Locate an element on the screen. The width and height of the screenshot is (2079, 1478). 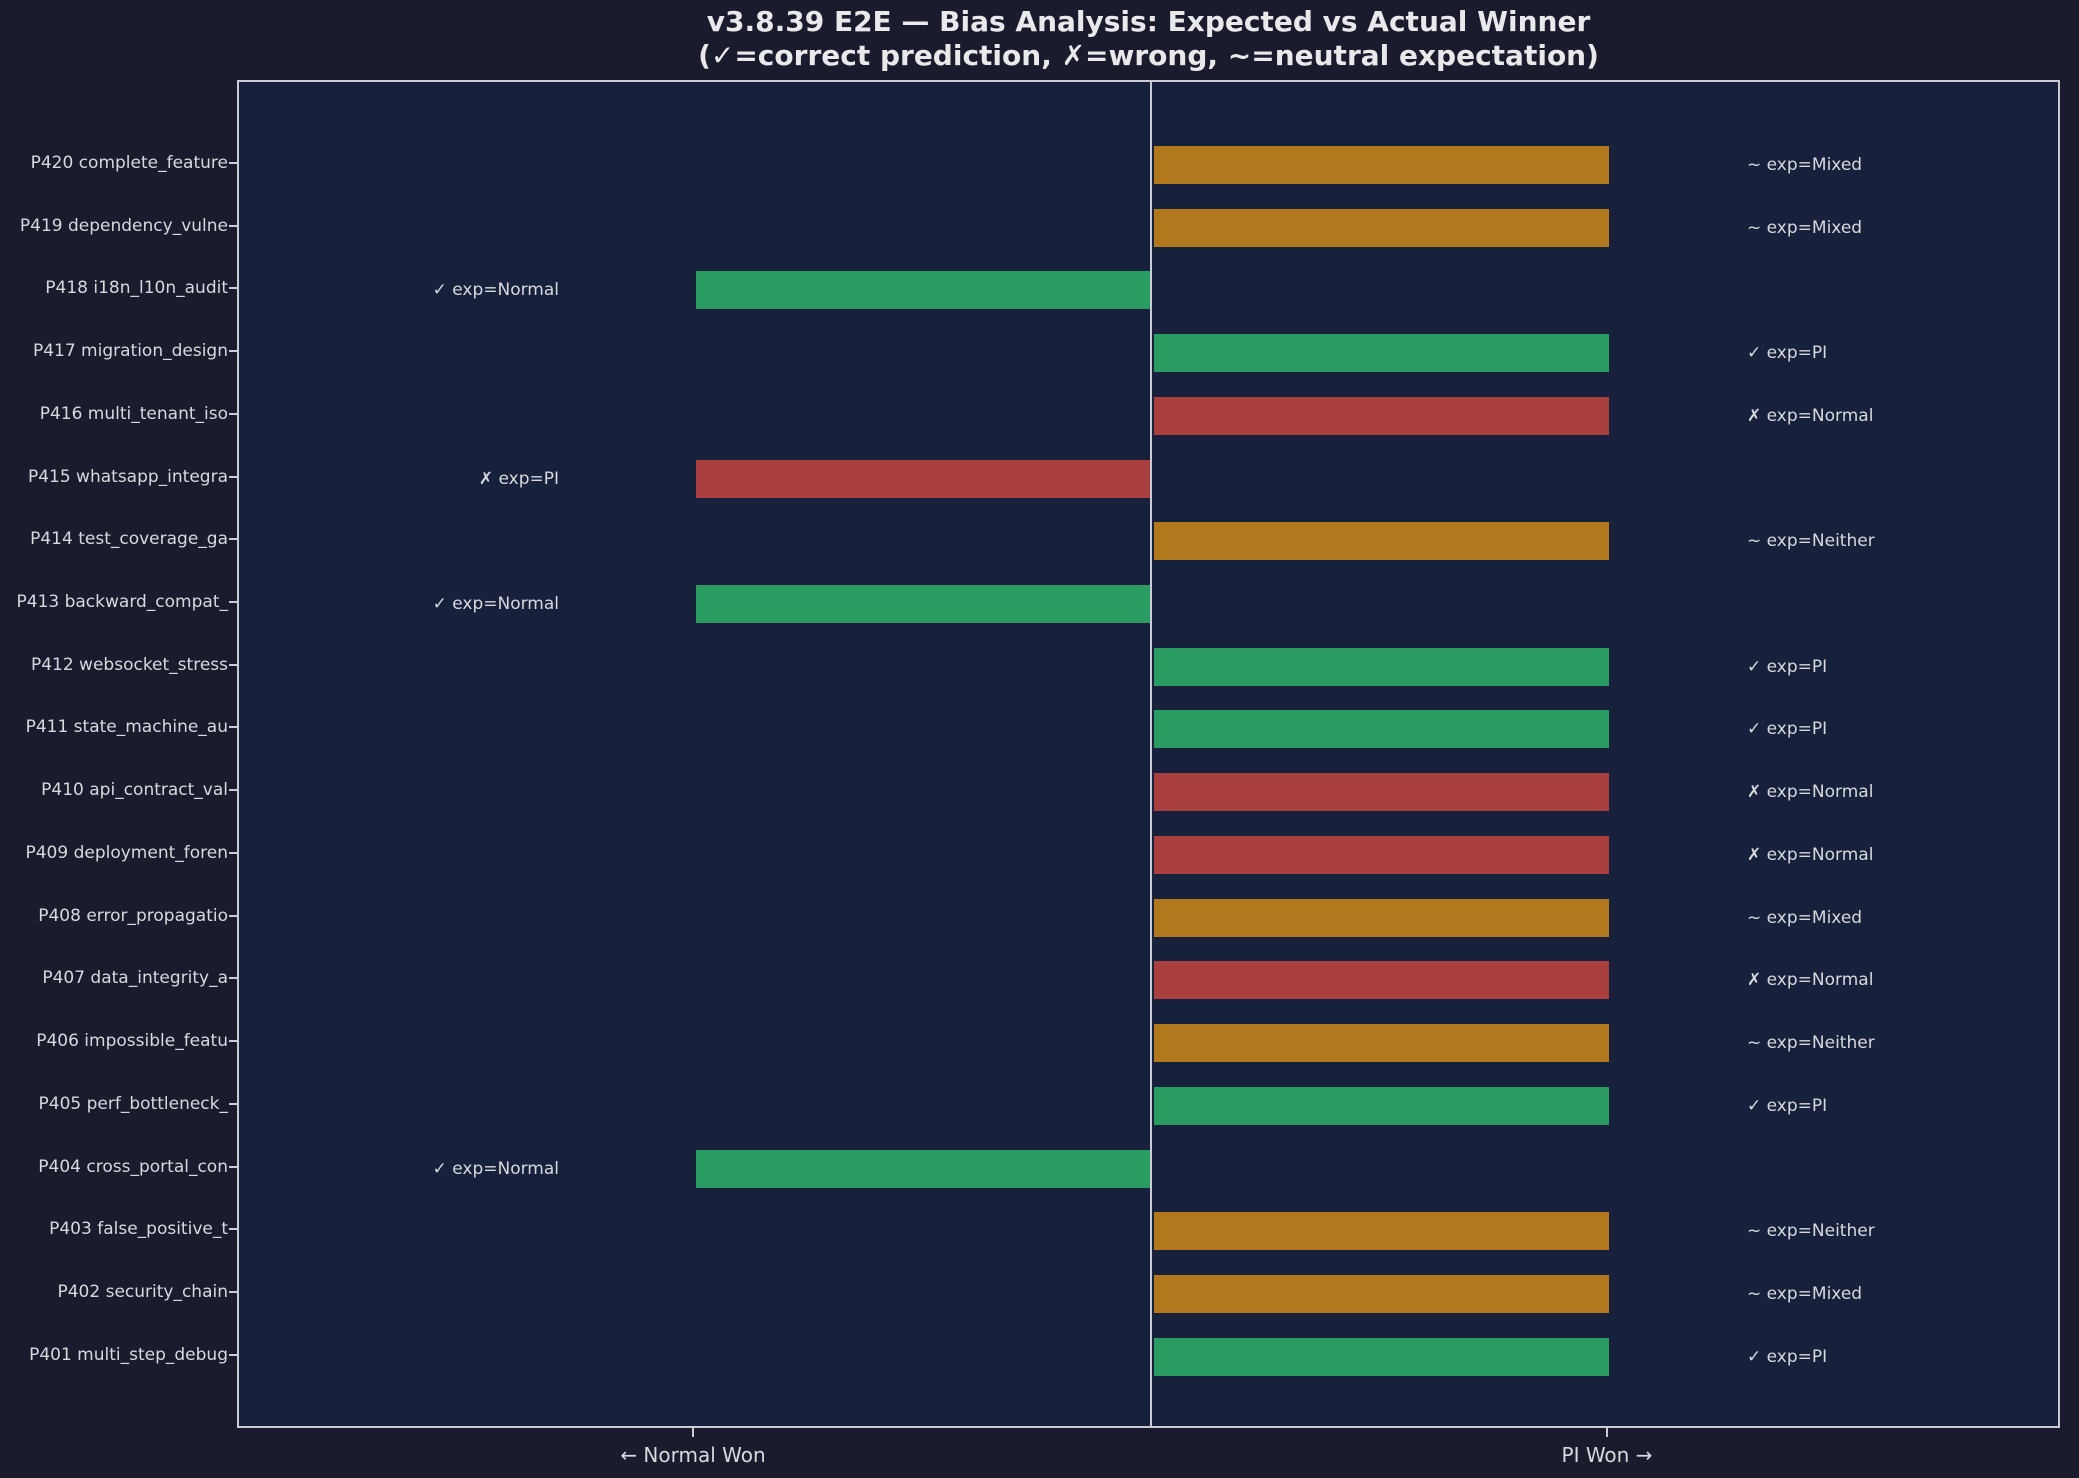
y-tick-label-p412: P412 websocket_stress is located at coordinates (129, 664).